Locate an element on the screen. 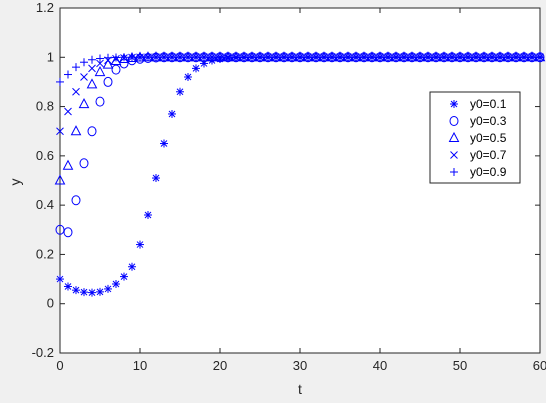  x-tick-label: 60 is located at coordinates (539, 365).